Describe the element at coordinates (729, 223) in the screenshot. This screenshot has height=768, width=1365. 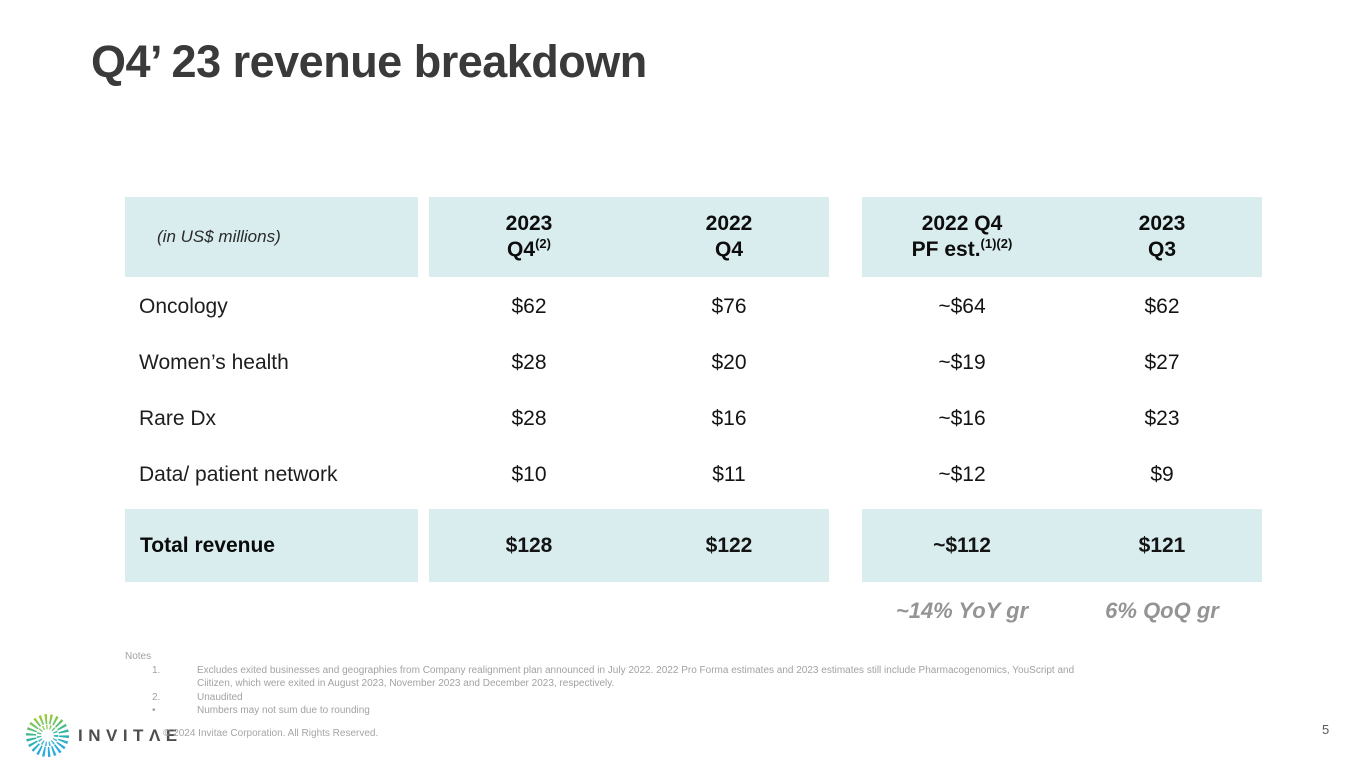
I see `col-header-line1: 2022` at that location.